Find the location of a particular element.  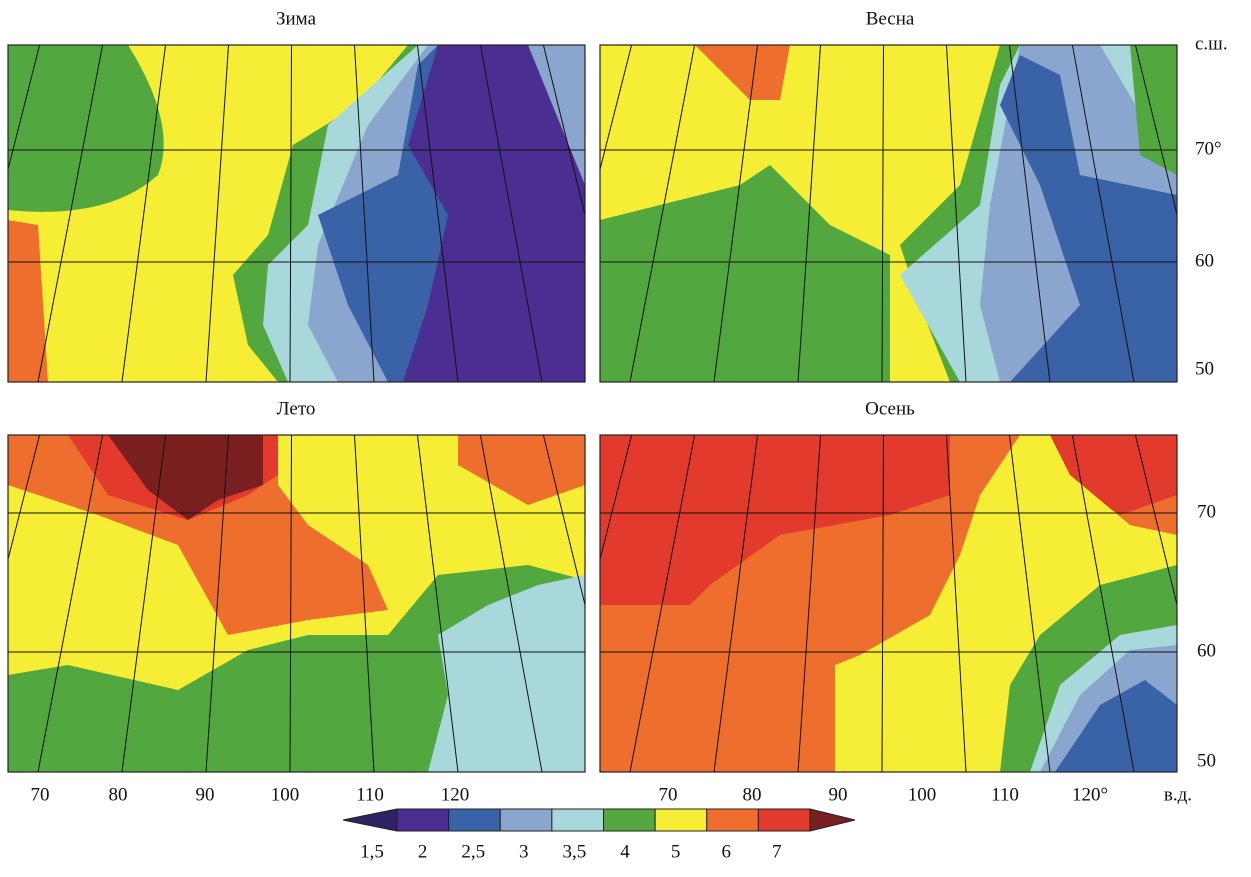

colorbar-label: 1,5 is located at coordinates (372, 851).